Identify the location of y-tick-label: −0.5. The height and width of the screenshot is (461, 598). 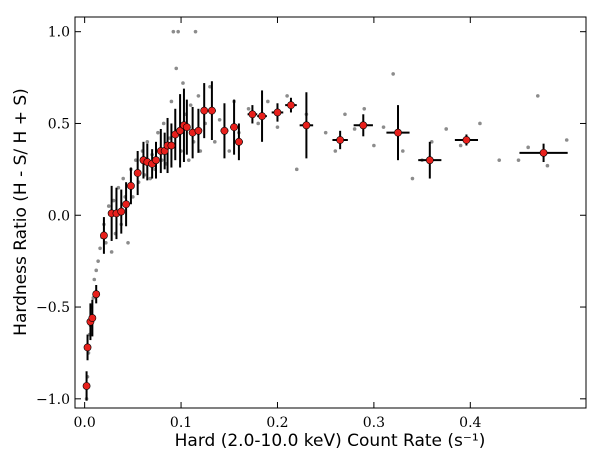
(53, 308).